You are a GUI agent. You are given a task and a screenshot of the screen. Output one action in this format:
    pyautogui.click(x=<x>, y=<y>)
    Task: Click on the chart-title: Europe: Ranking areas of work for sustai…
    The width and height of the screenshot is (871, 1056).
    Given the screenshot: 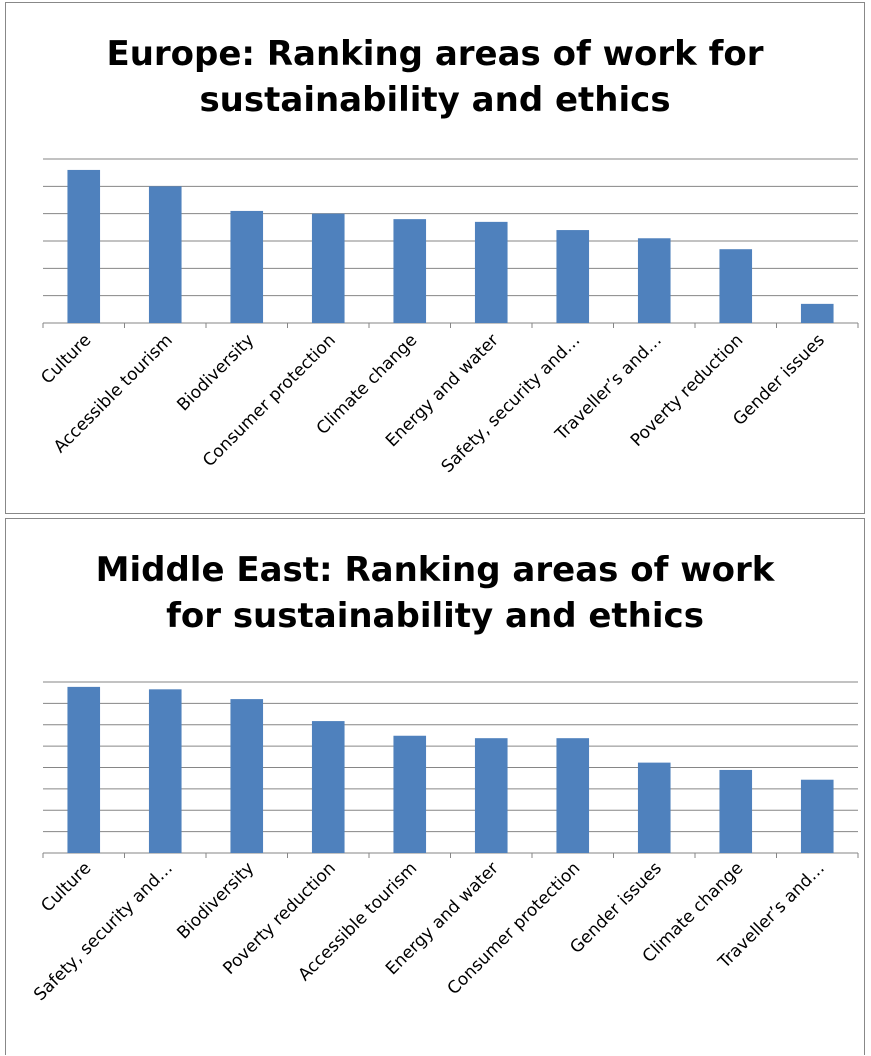 What is the action you would take?
    pyautogui.click(x=435, y=77)
    